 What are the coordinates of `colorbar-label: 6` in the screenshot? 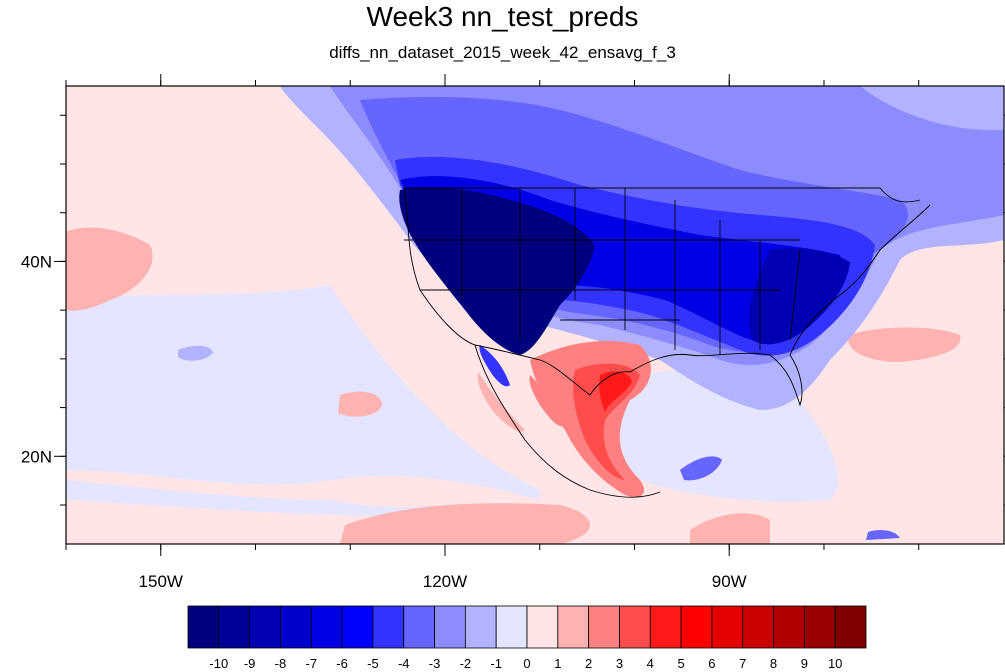 It's located at (711, 663).